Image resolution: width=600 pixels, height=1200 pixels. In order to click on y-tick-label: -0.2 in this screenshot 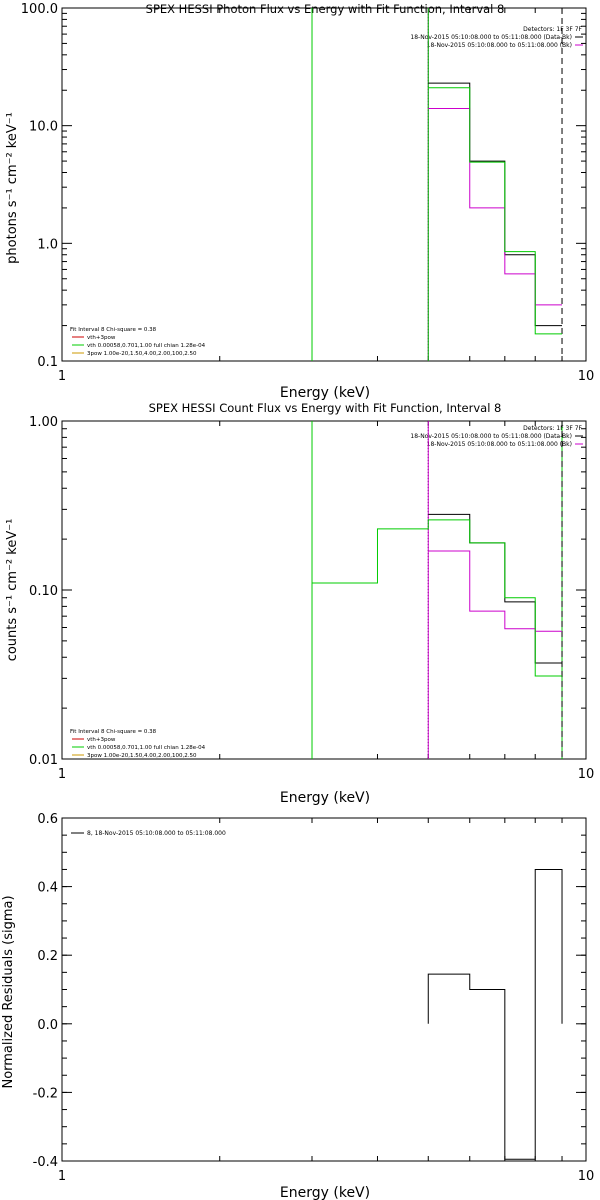, I will do `click(45, 1093)`.